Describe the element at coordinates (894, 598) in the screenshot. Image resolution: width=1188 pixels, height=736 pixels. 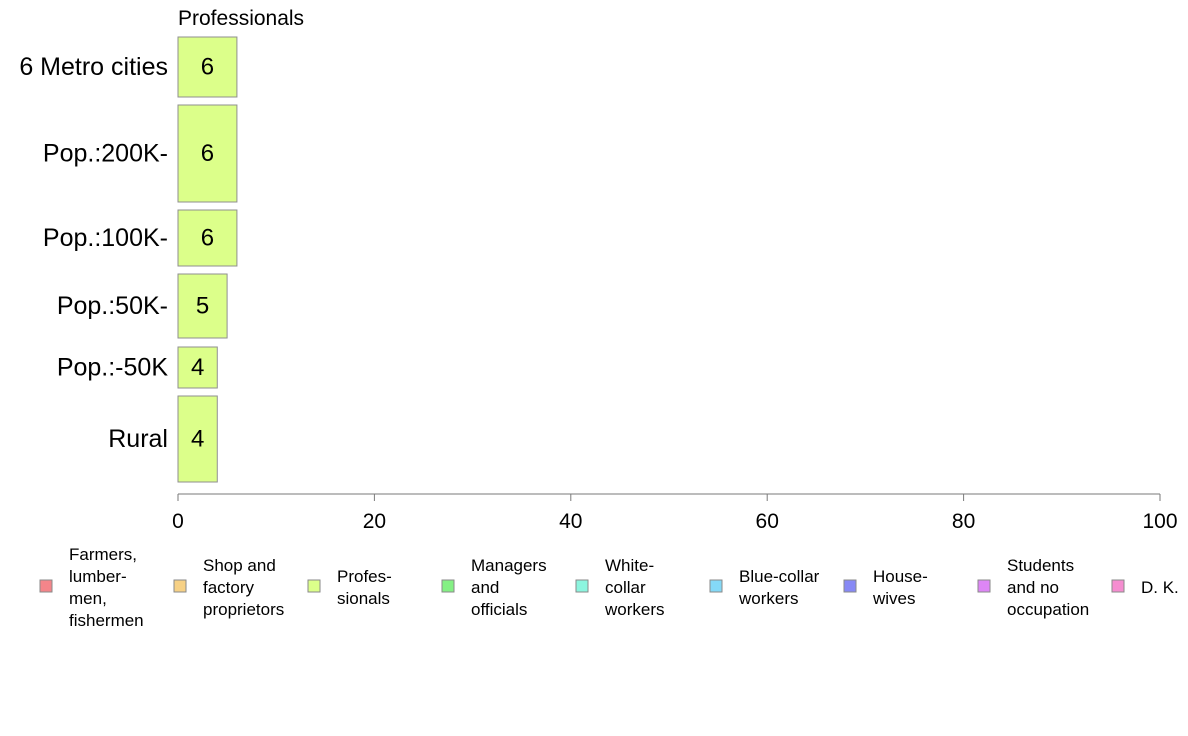
I see `legend-label-6-line-1: wives` at that location.